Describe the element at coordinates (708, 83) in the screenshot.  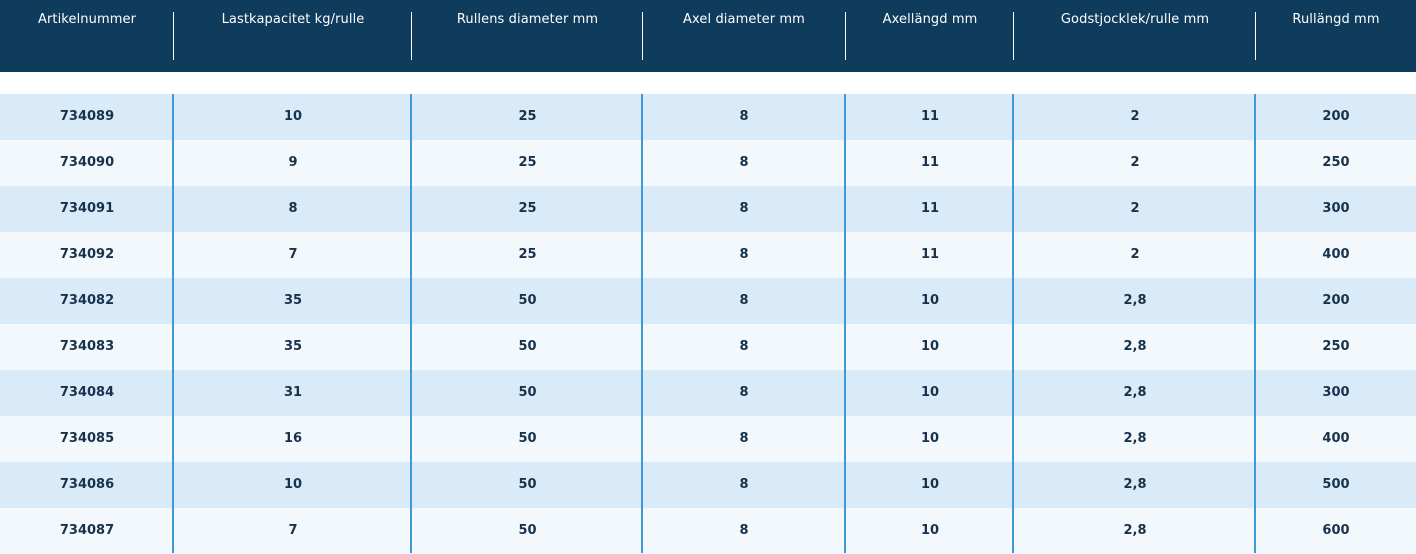
I see `header-spacer` at that location.